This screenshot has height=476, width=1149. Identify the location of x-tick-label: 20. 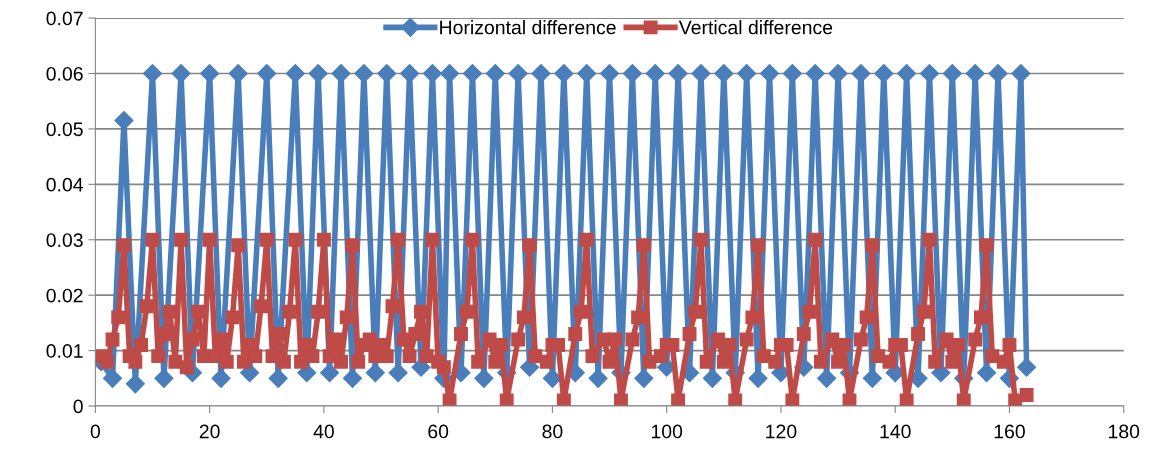
(209, 431).